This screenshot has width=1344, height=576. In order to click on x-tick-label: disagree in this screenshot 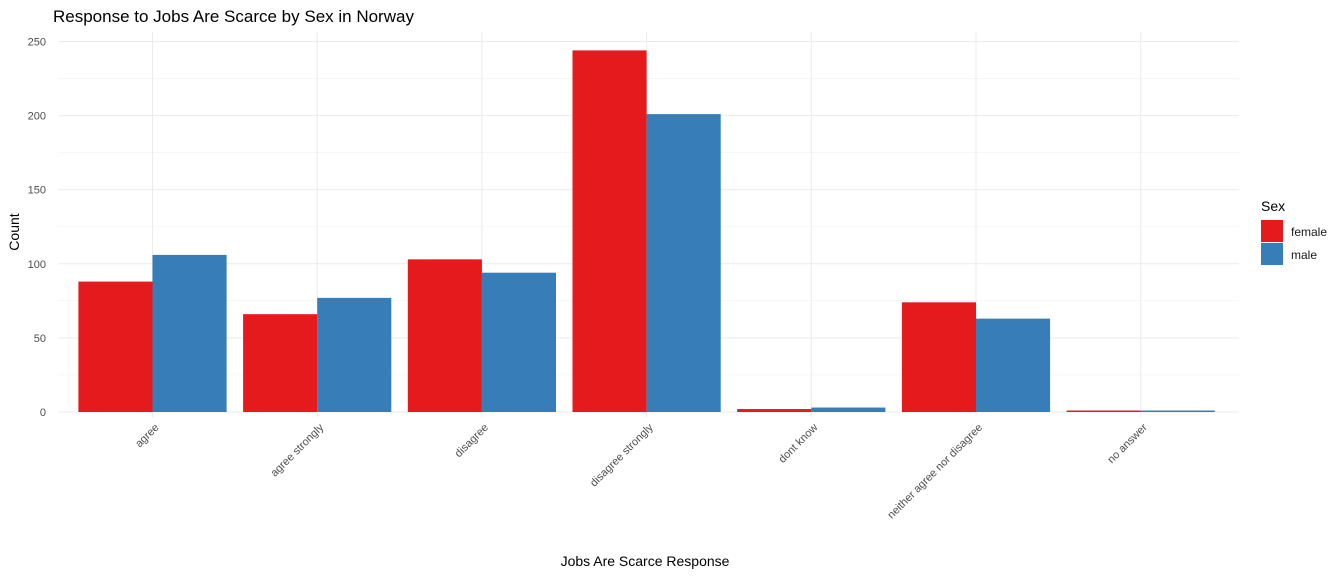, I will do `click(472, 441)`.